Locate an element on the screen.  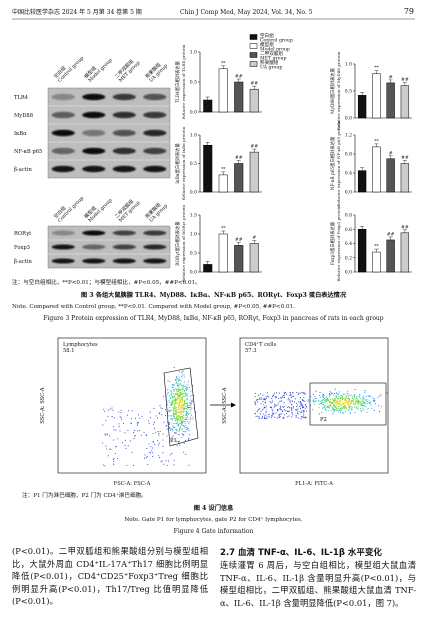
significance-mark: ** is located at coordinates (223, 169).